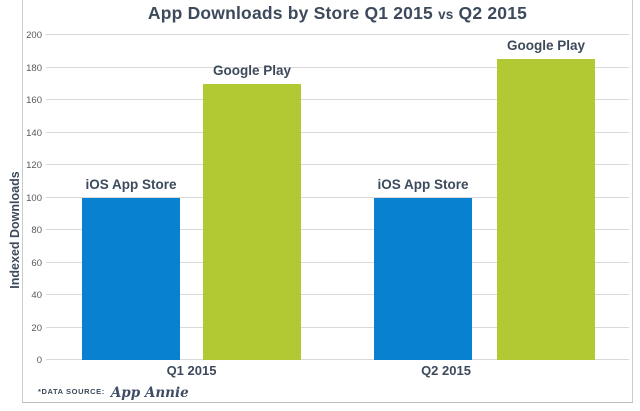 The width and height of the screenshot is (640, 411). I want to click on y-tick-label-140: 140, so click(34, 133).